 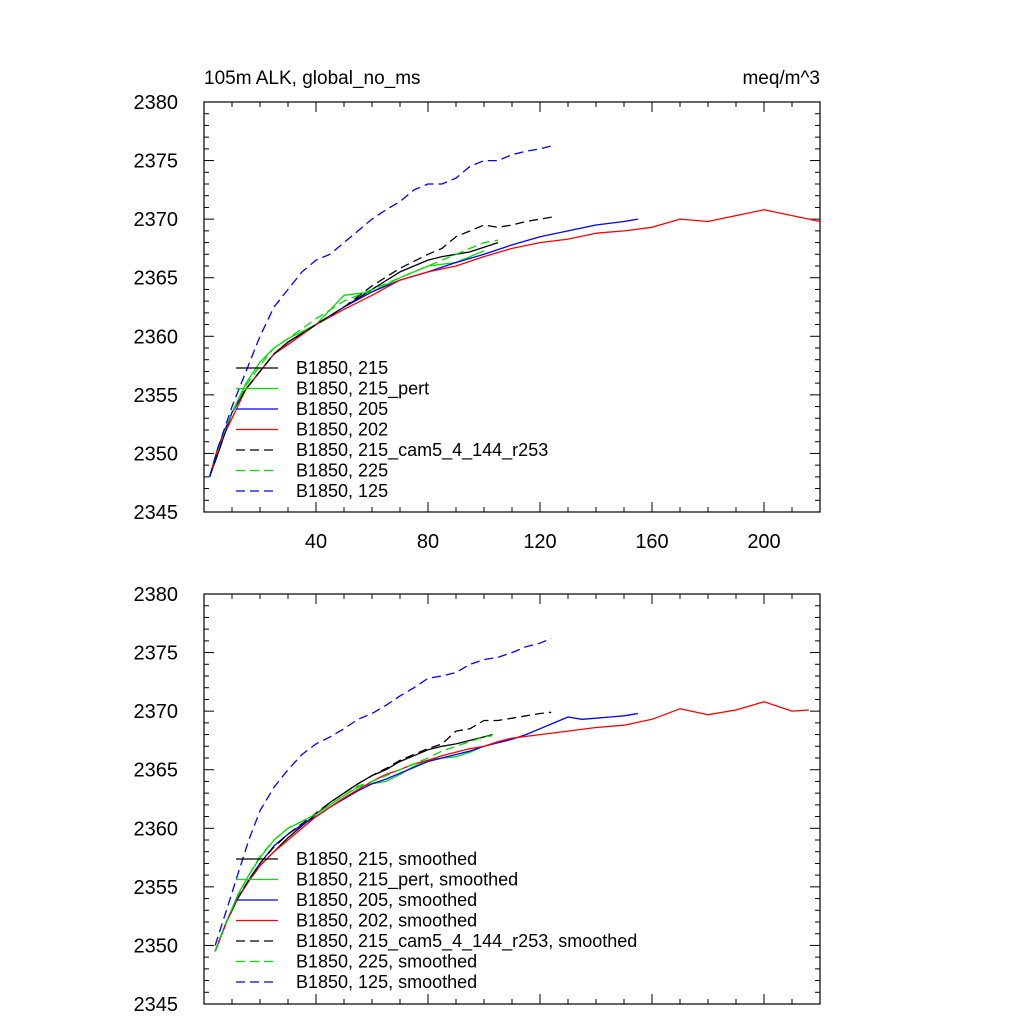 What do you see at coordinates (312, 78) in the screenshot?
I see `chart-title: 105m ALK, global_no_ms` at bounding box center [312, 78].